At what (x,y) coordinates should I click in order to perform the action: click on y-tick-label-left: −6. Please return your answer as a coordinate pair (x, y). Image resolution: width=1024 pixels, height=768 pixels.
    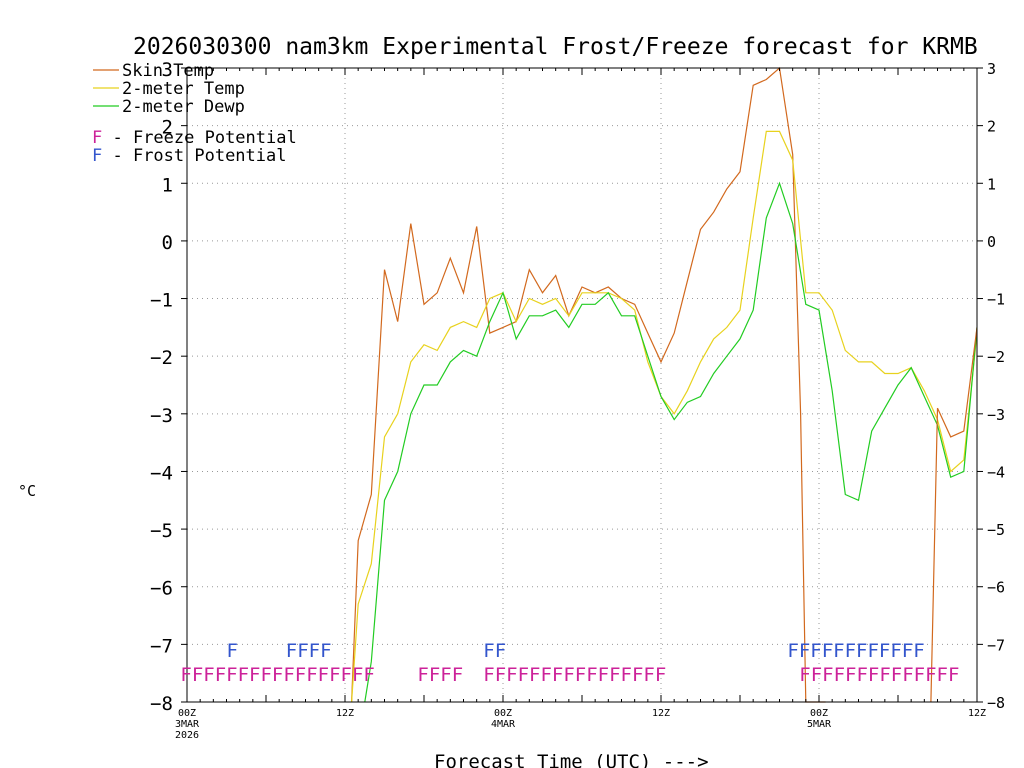
    Looking at the image, I should click on (161, 589).